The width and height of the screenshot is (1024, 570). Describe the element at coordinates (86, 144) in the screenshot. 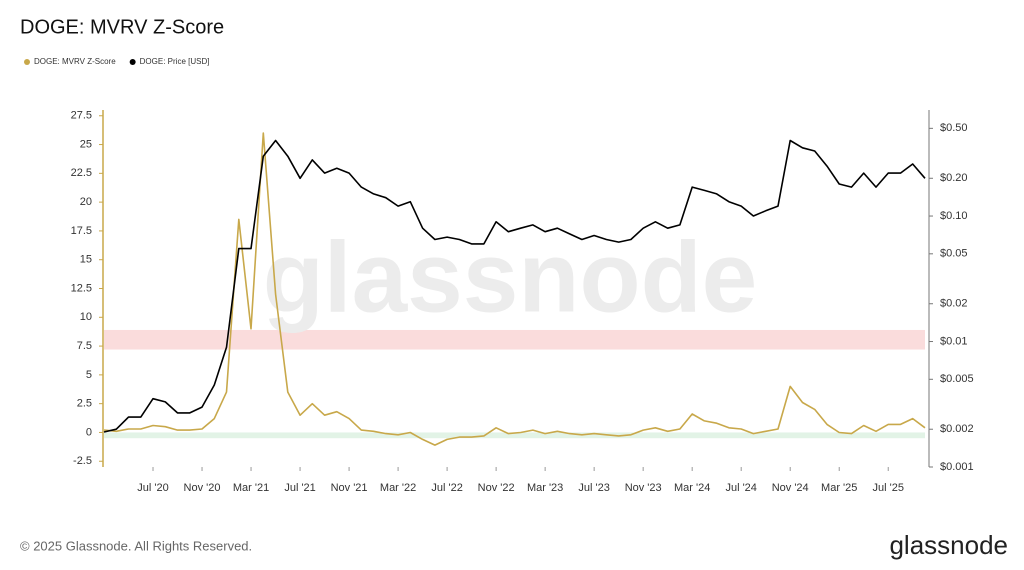

I see `y-tick-label: 25` at that location.